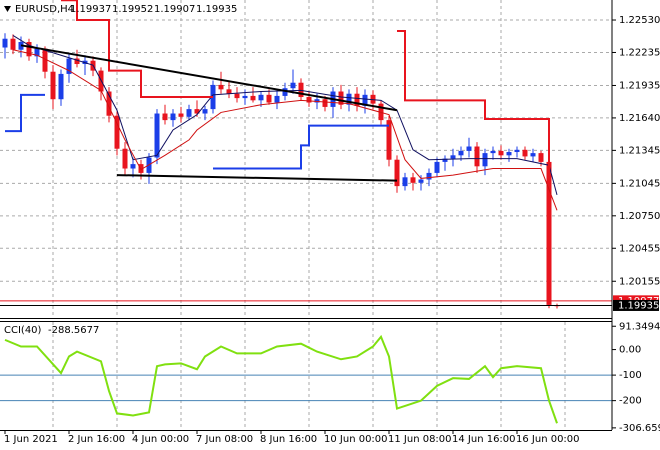  I want to click on ohlc-close: 1.19935, so click(216, 9).